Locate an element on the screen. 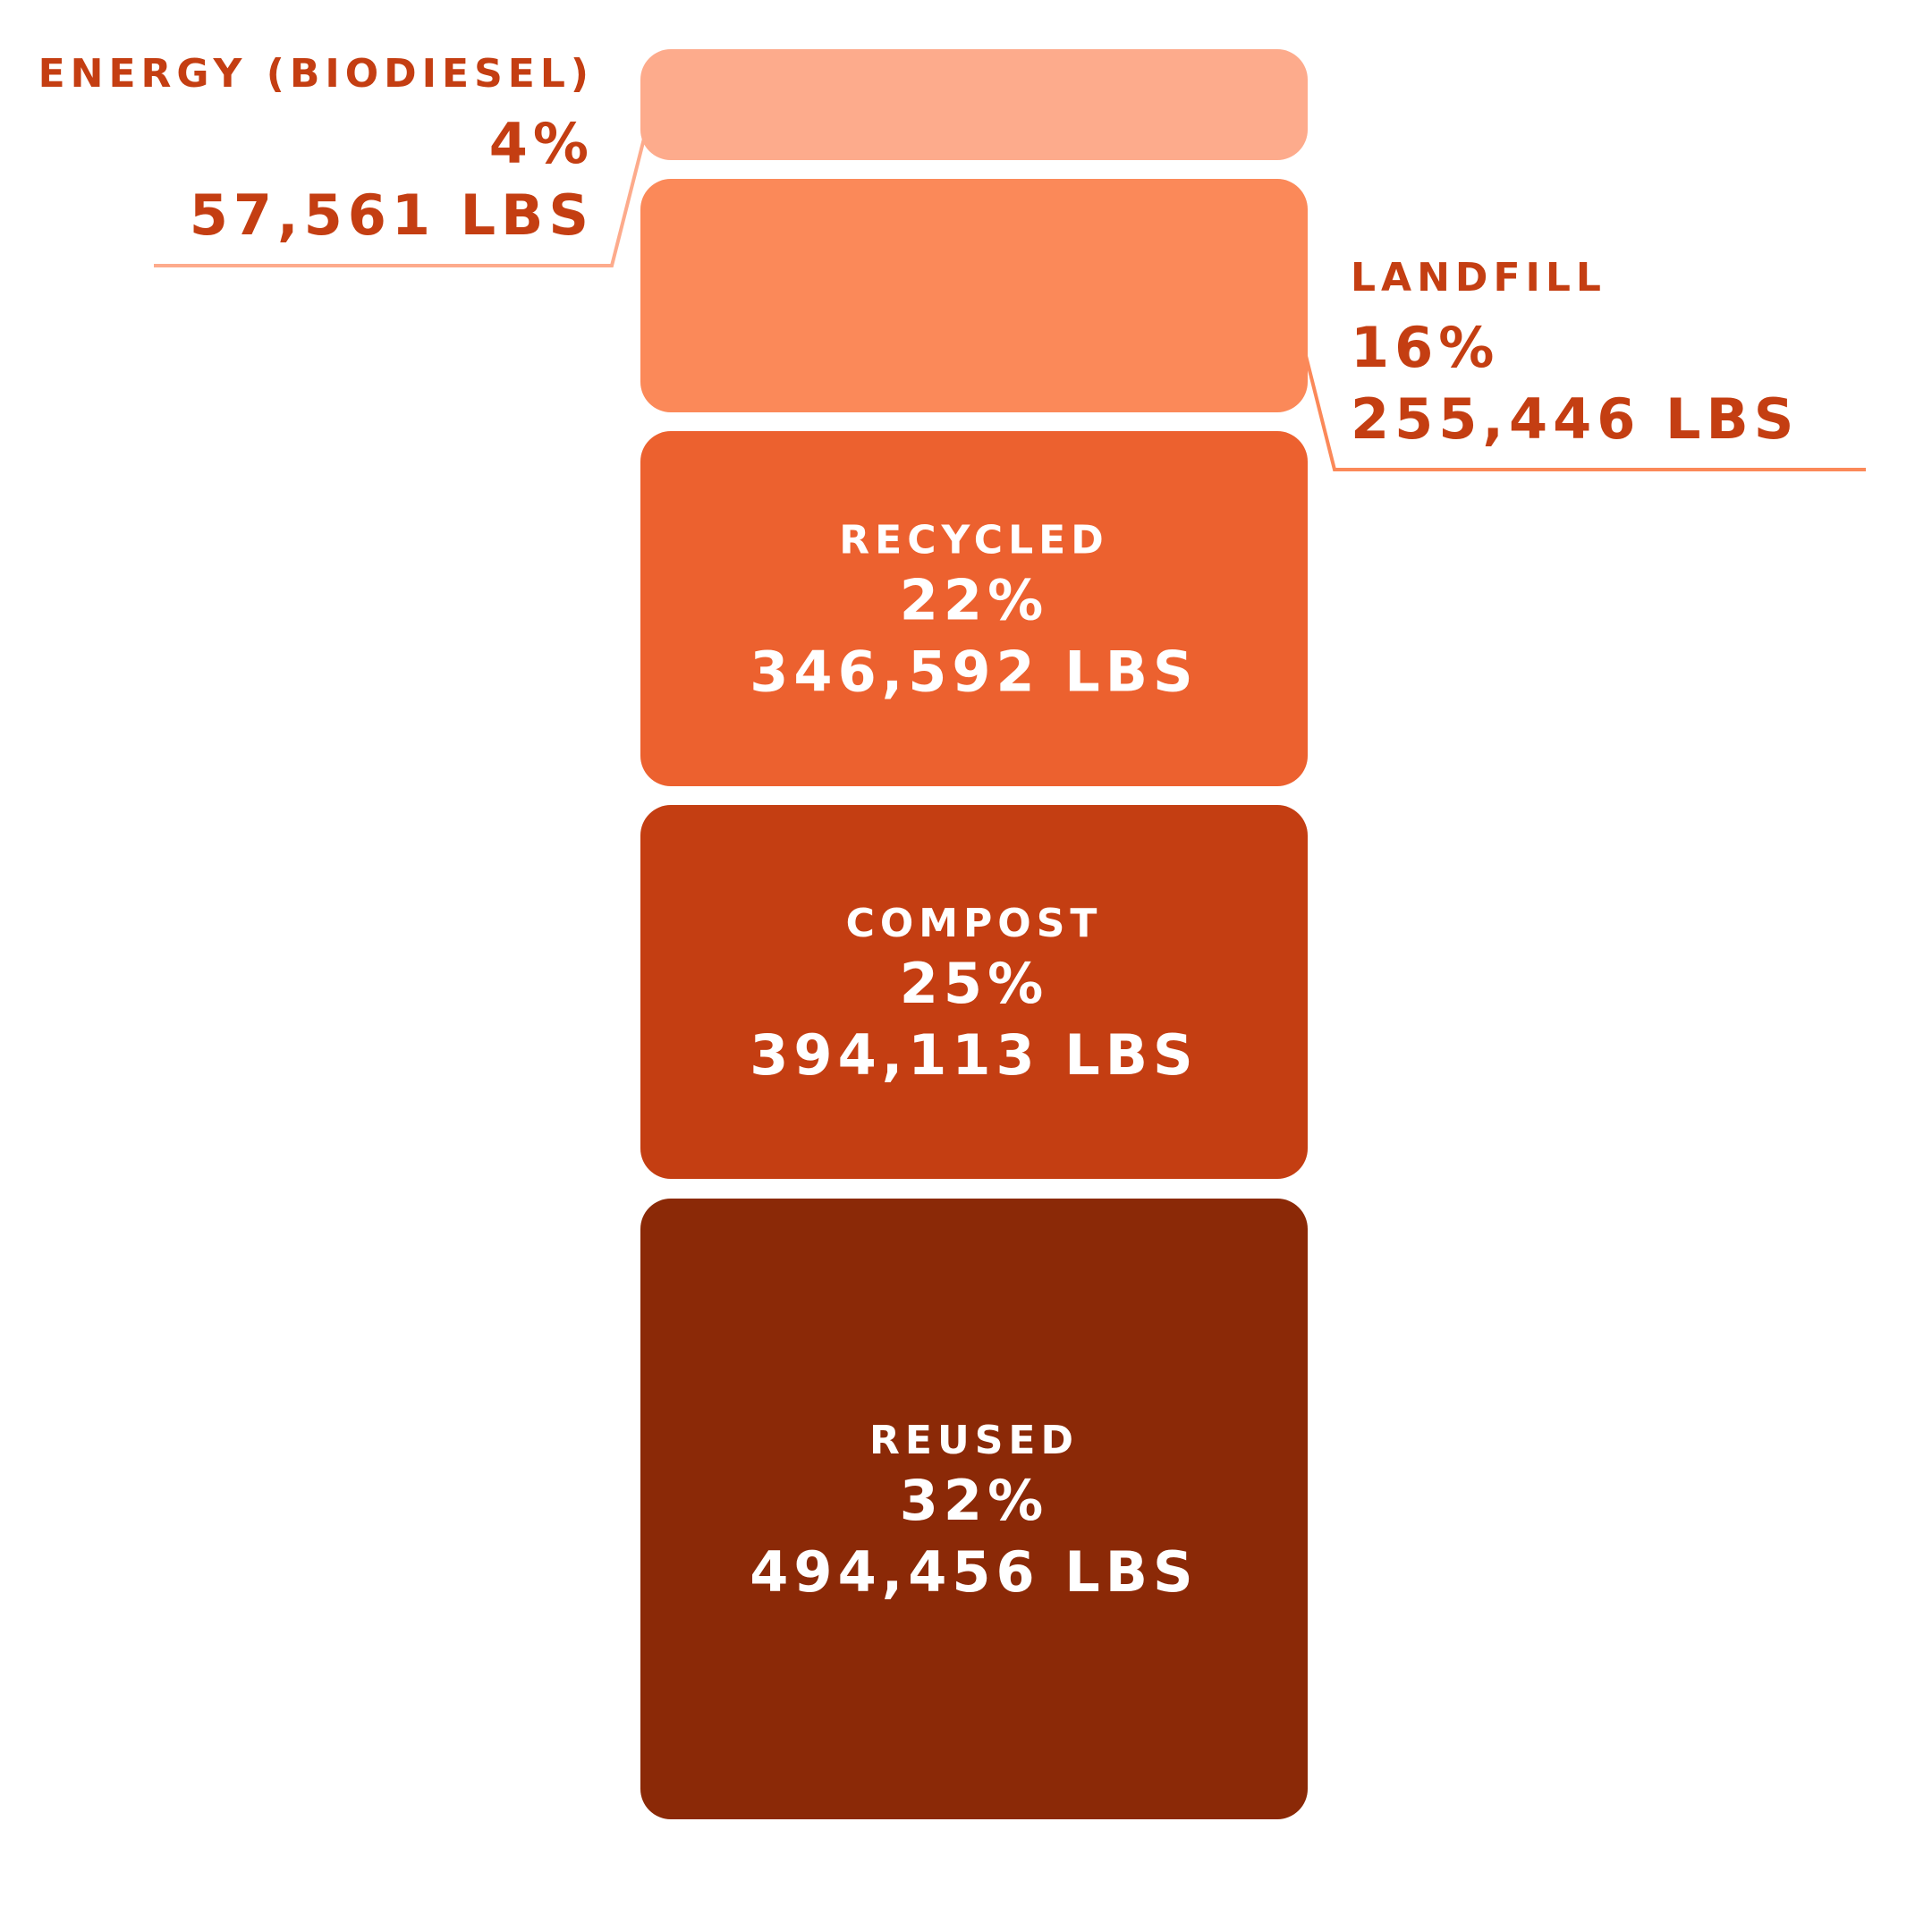 The image size is (1932, 1932). segment-label-energy-biodiesel: ENERGY (BIODIESEL) is located at coordinates (316, 74).